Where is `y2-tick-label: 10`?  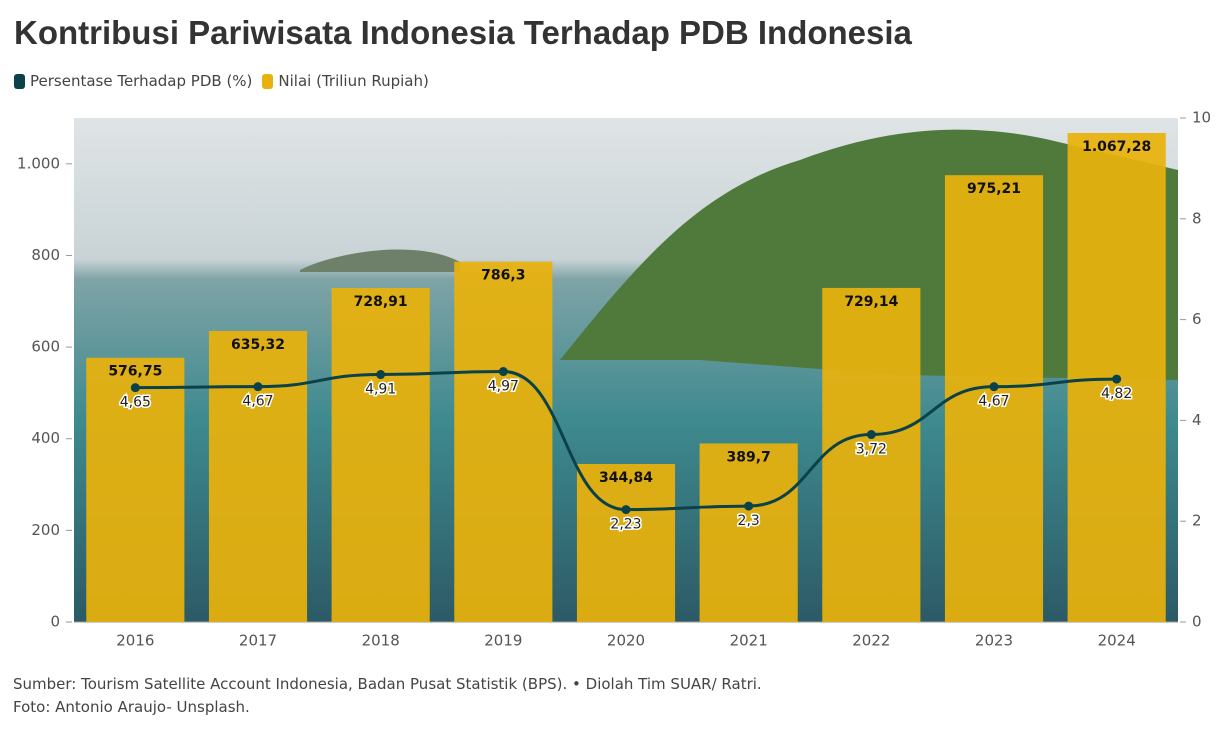
y2-tick-label: 10 is located at coordinates (1201, 118).